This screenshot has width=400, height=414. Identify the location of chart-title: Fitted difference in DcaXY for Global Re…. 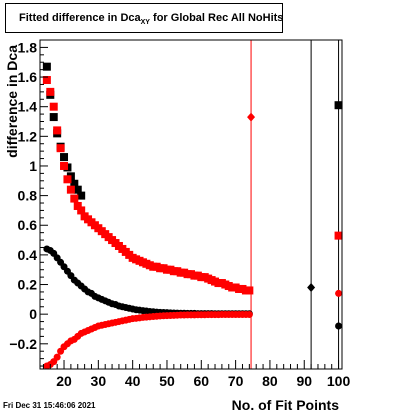
(144, 18).